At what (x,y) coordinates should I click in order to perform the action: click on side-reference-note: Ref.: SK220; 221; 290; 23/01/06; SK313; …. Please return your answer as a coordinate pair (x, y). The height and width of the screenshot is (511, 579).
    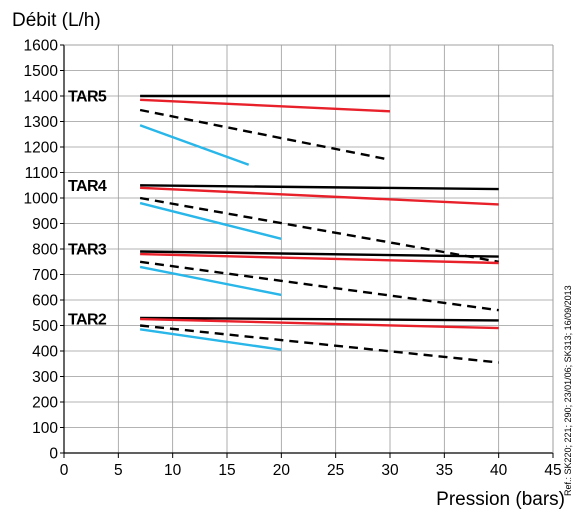
    Looking at the image, I should click on (568, 390).